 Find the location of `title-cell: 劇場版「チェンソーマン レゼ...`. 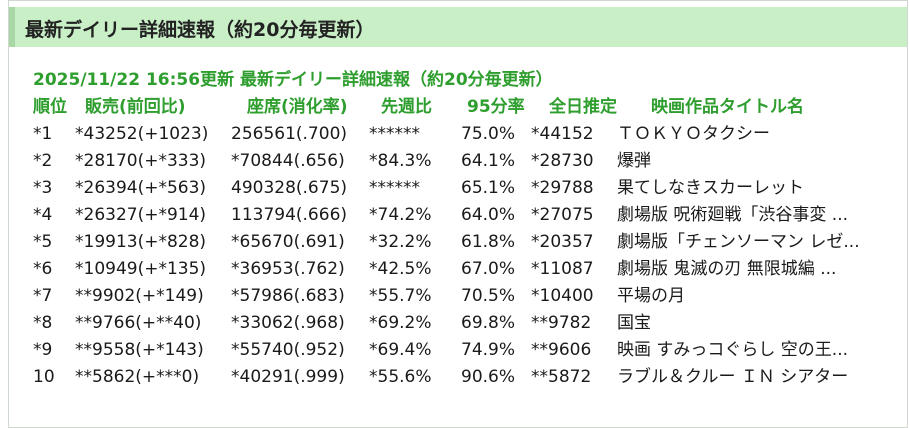

title-cell: 劇場版「チェンソーマン レゼ... is located at coordinates (738, 242).